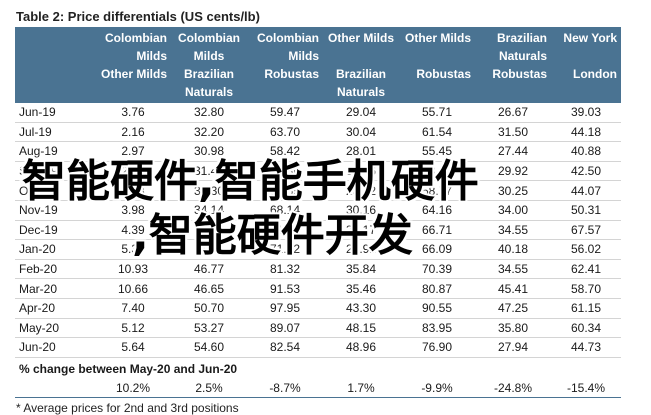 The image size is (651, 415). What do you see at coordinates (133, 210) in the screenshot?
I see `row-value: 3.98` at bounding box center [133, 210].